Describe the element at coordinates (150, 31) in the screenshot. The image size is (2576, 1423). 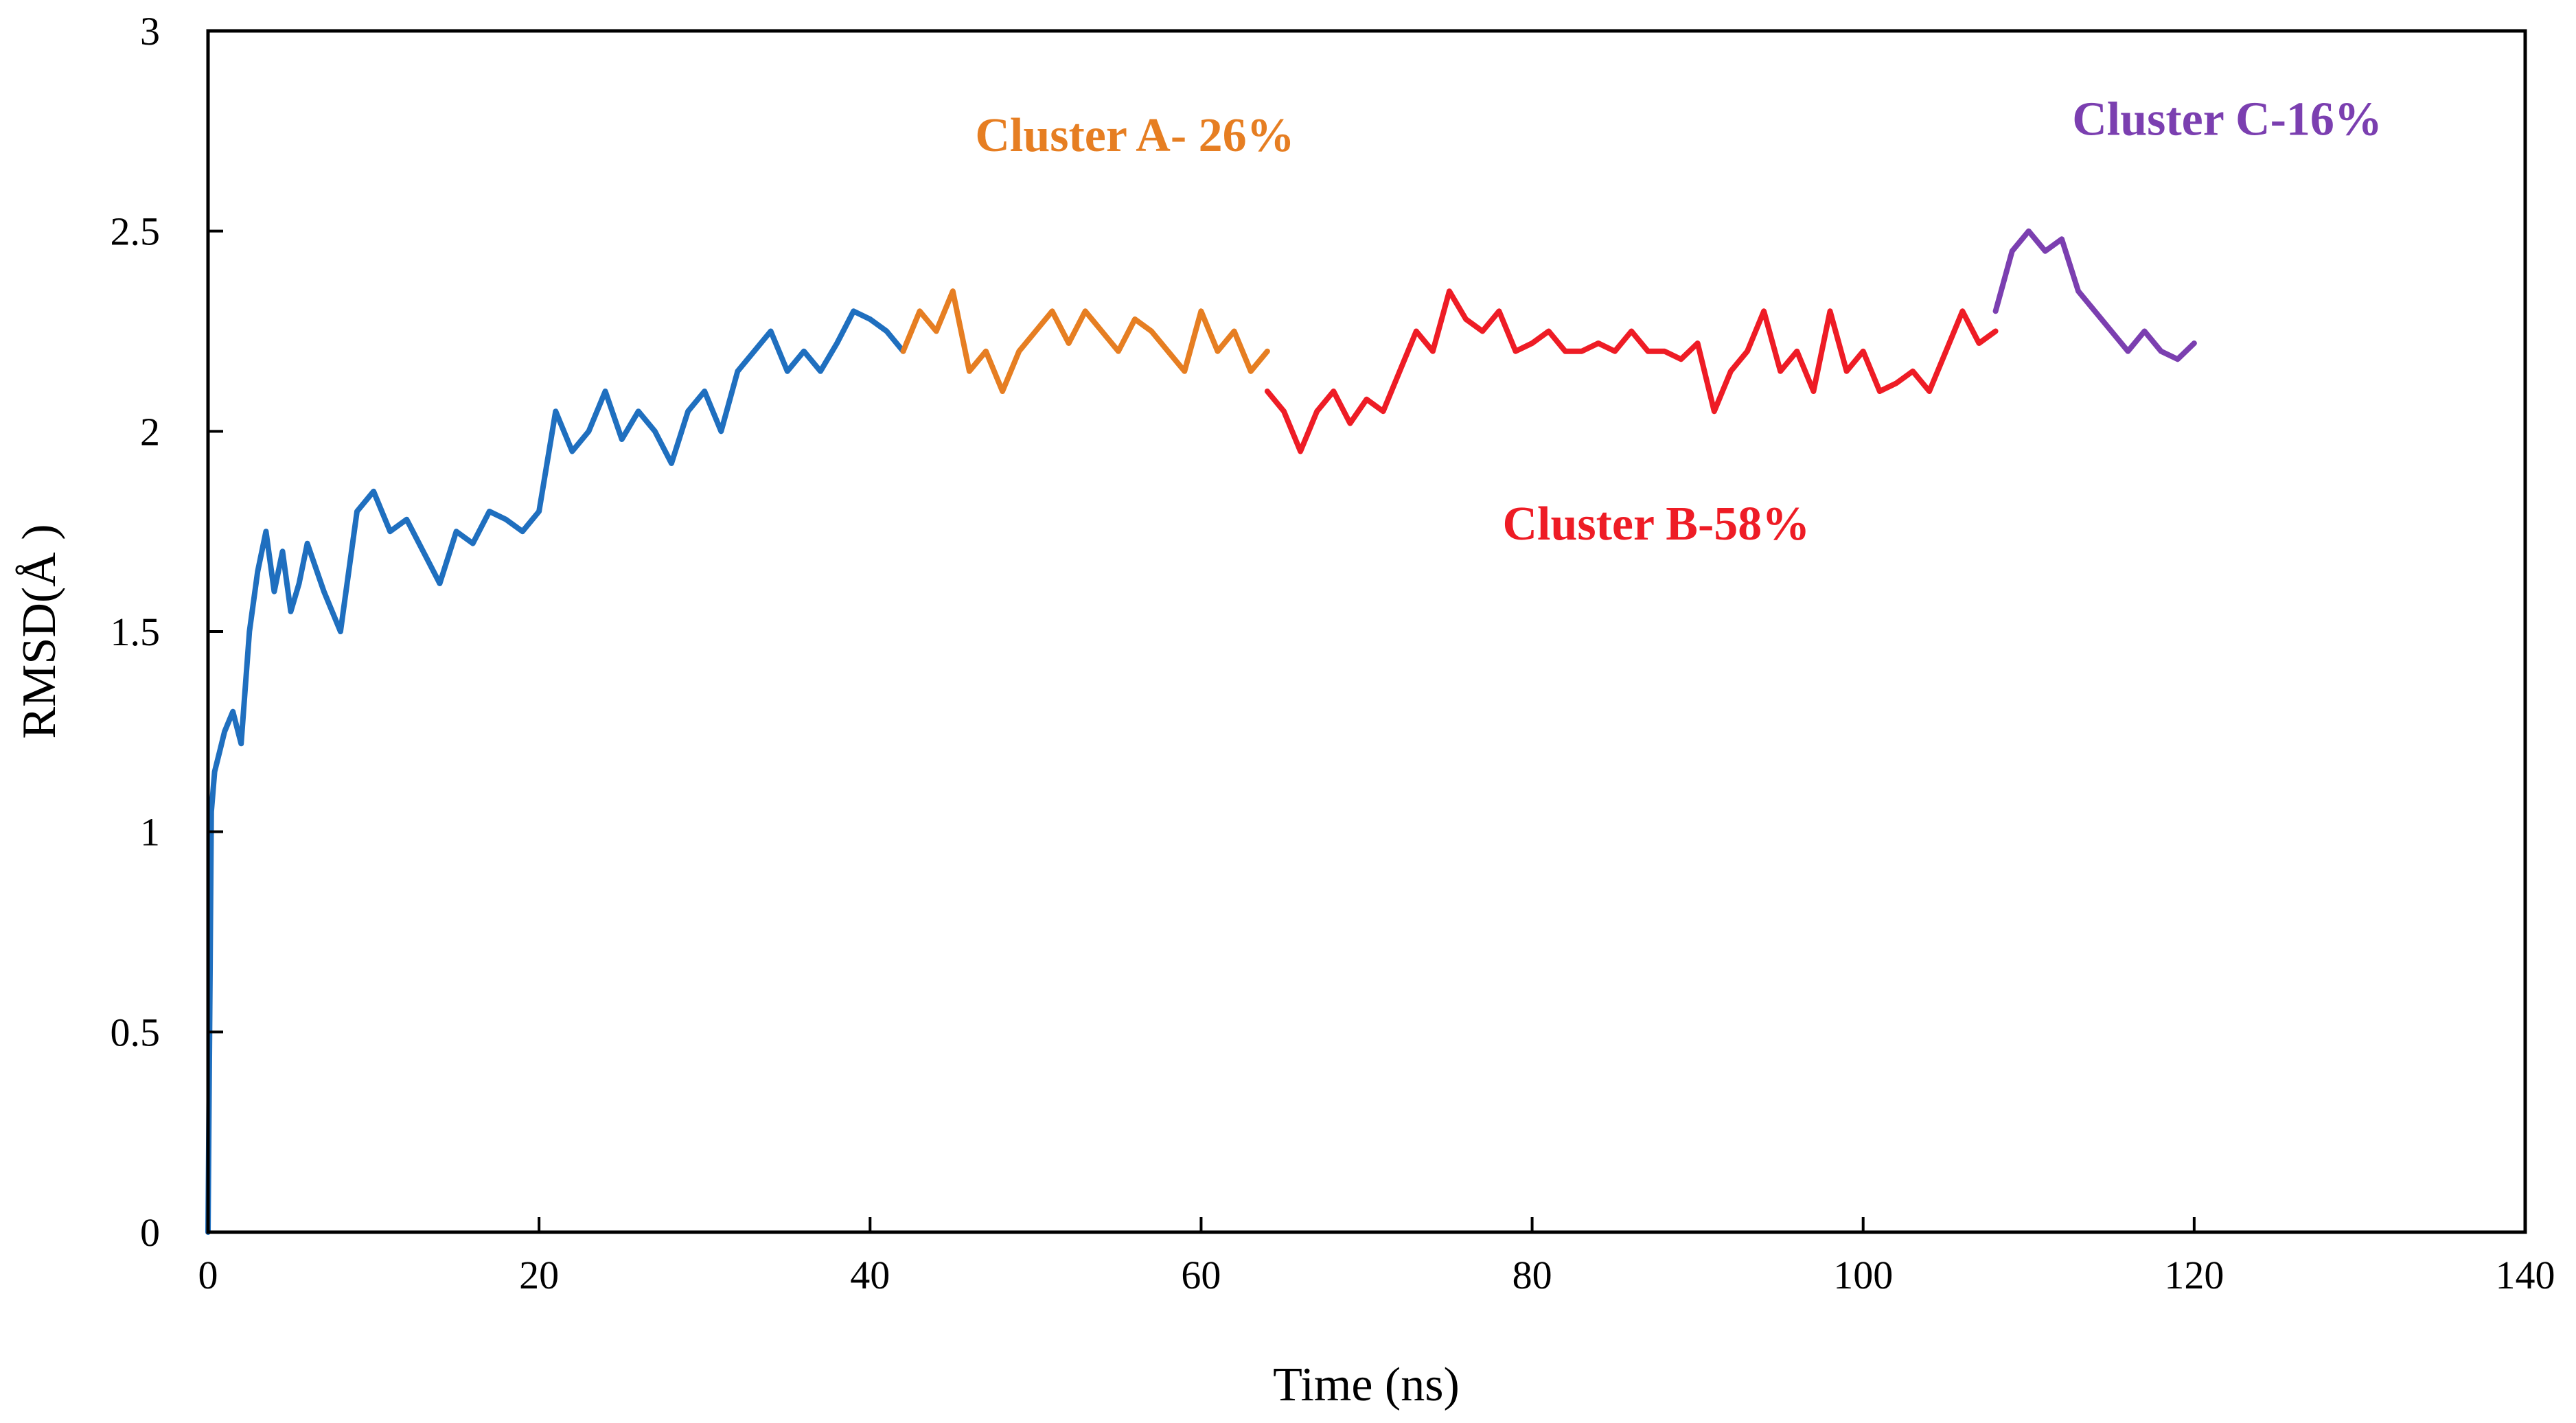
I see `y-tick-label: 3` at that location.